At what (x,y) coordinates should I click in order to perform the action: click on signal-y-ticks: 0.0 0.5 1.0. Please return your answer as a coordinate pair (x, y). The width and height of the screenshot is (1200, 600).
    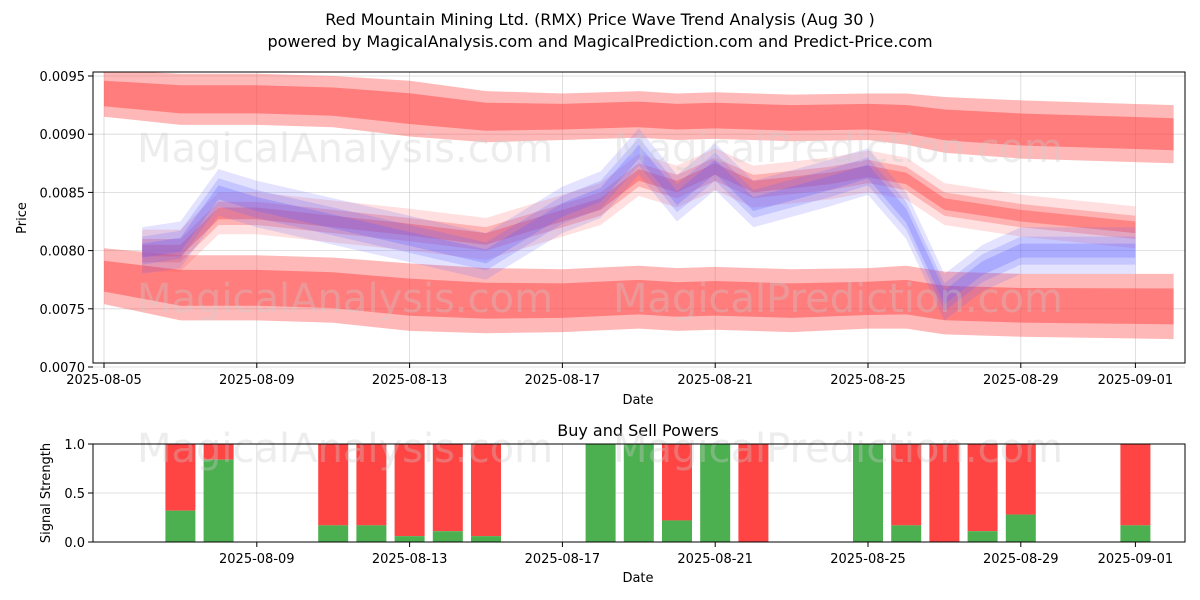
    Looking at the image, I should click on (78, 494).